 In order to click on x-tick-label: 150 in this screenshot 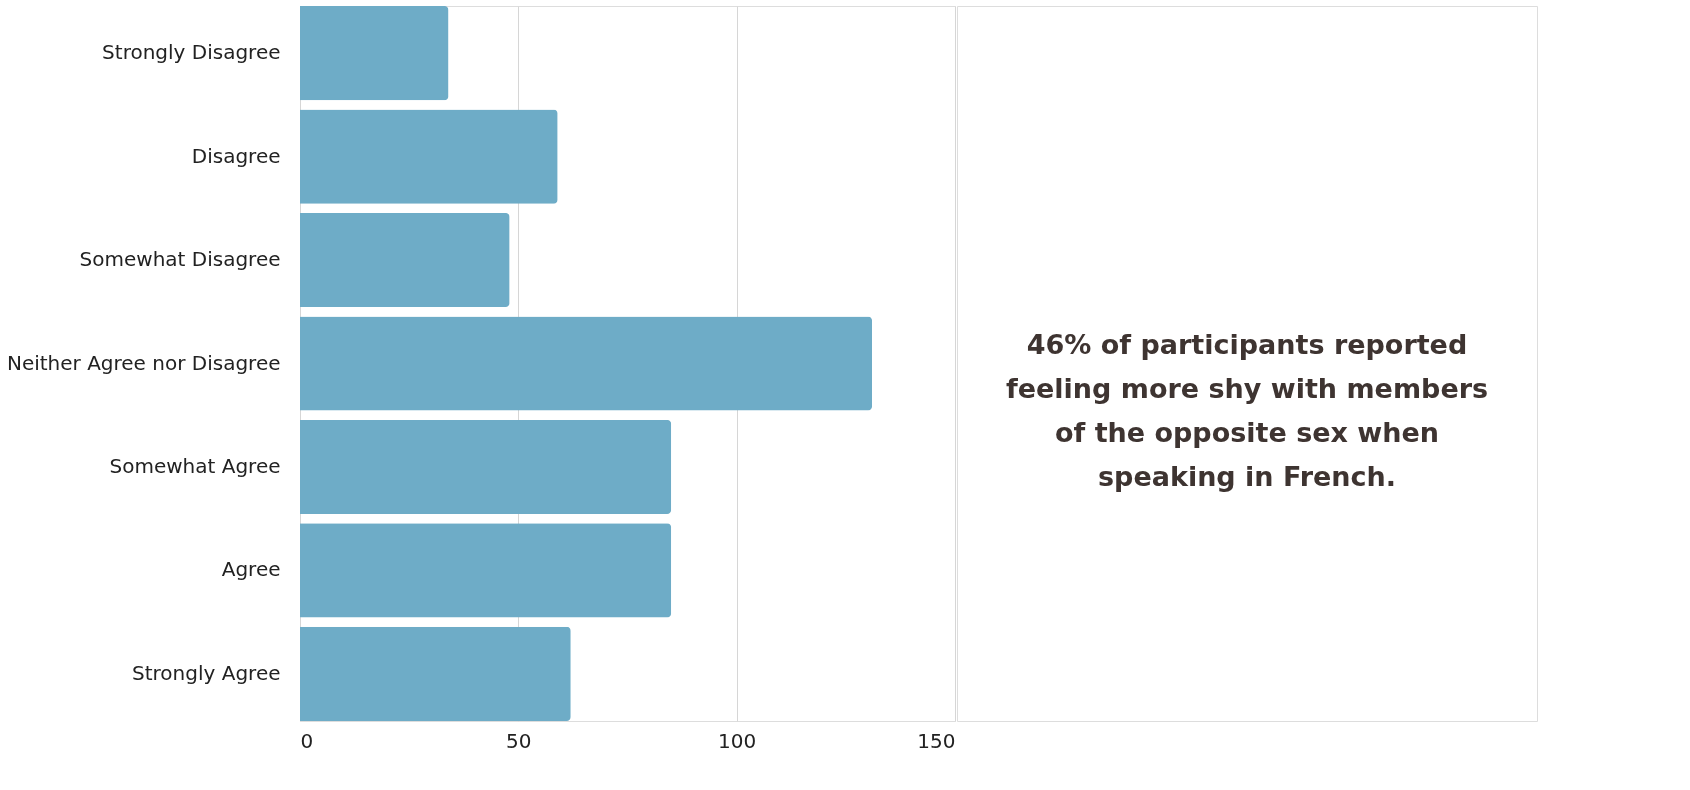, I will do `click(936, 740)`.